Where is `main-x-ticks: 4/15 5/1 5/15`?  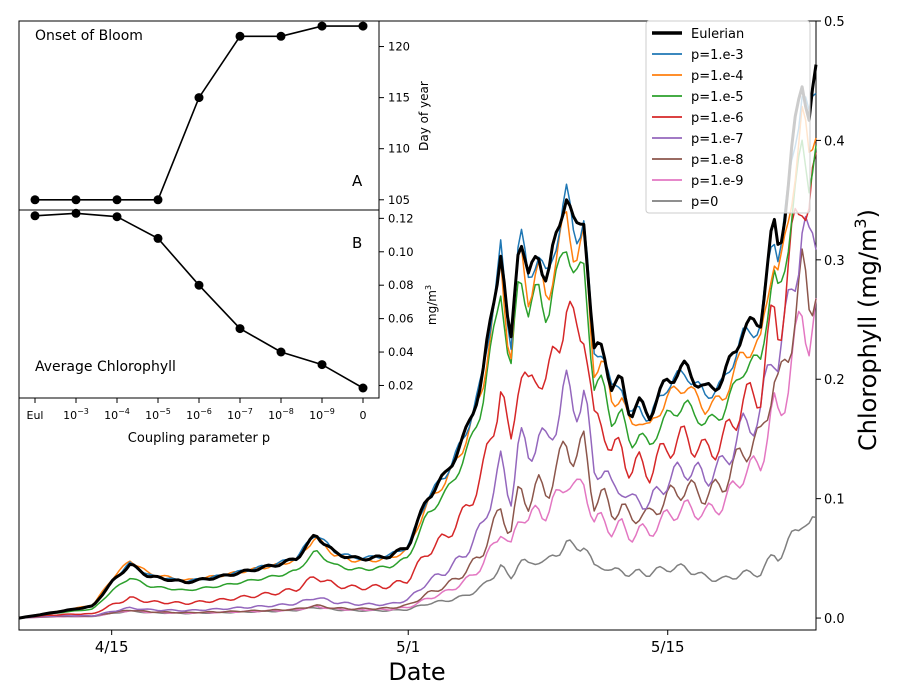
main-x-ticks: 4/15 5/1 5/15 is located at coordinates (390, 643).